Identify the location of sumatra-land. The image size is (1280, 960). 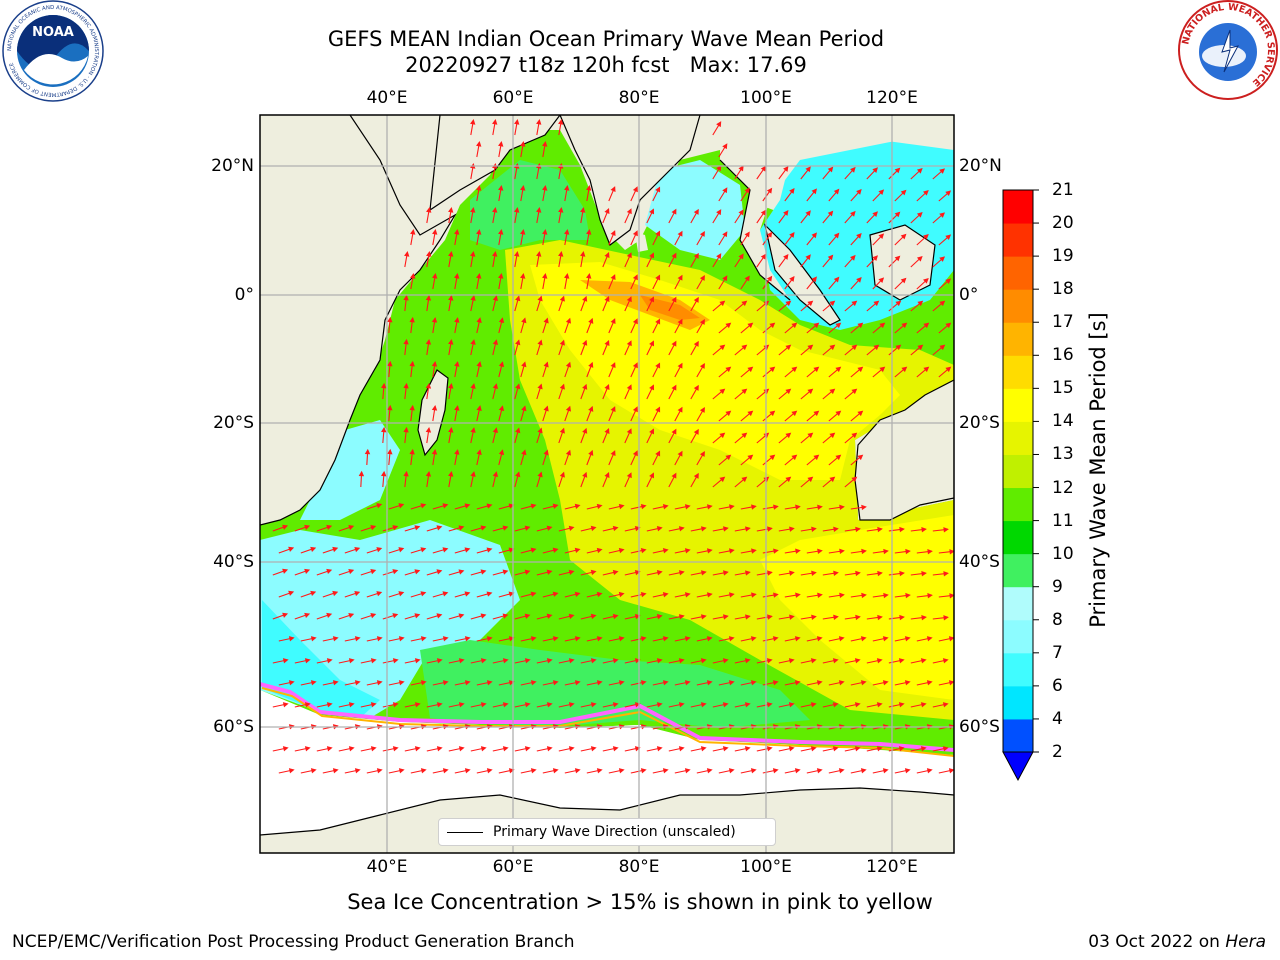
(802, 275).